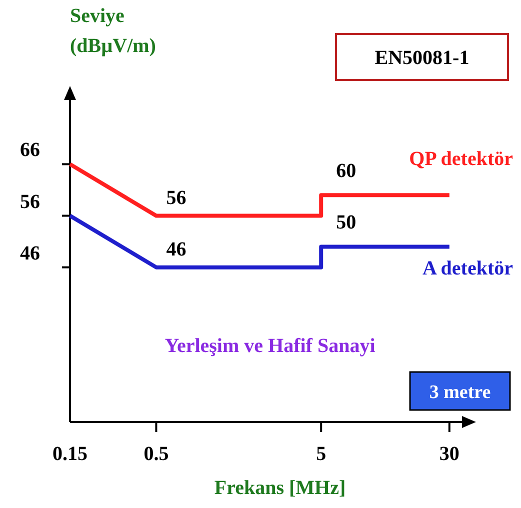 The image size is (521, 508). I want to click on data-label: 56, so click(176, 197).